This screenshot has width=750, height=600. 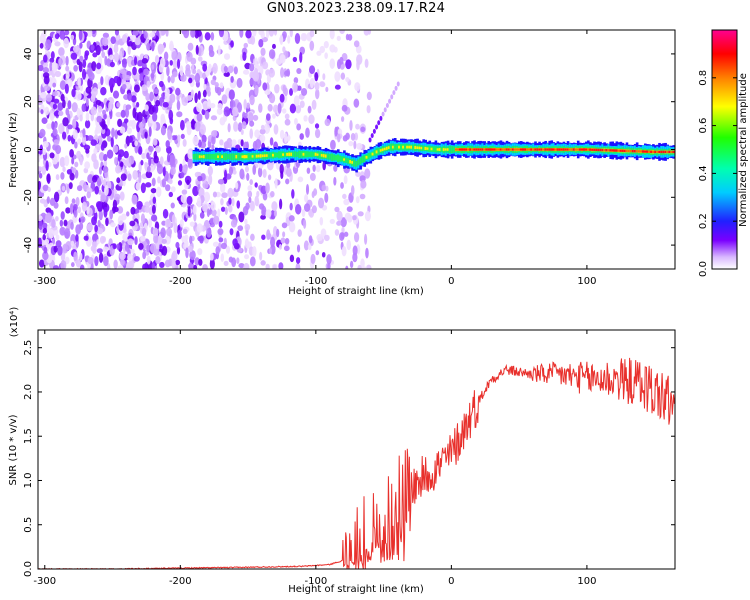 What do you see at coordinates (586, 581) in the screenshot?
I see `snr-x-tick-label: 100` at bounding box center [586, 581].